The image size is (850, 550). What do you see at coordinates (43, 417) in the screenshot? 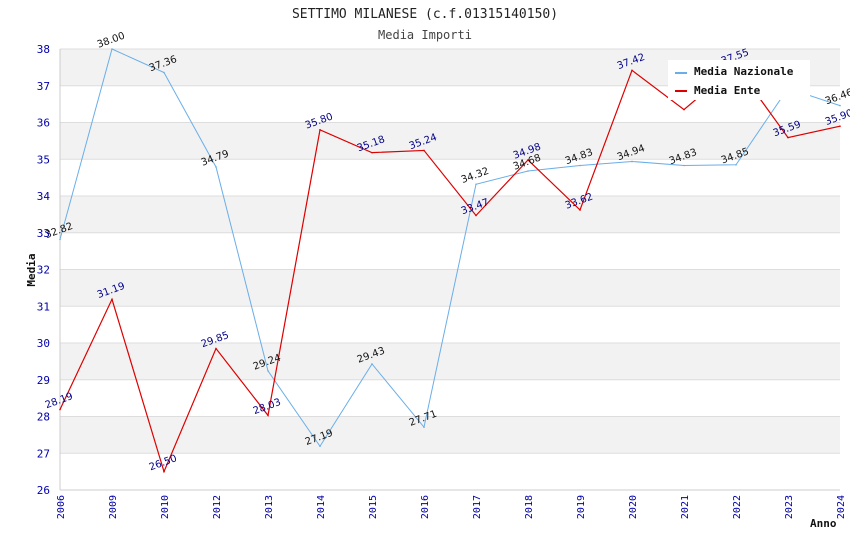
I see `y-tick-label: 28` at bounding box center [43, 417].